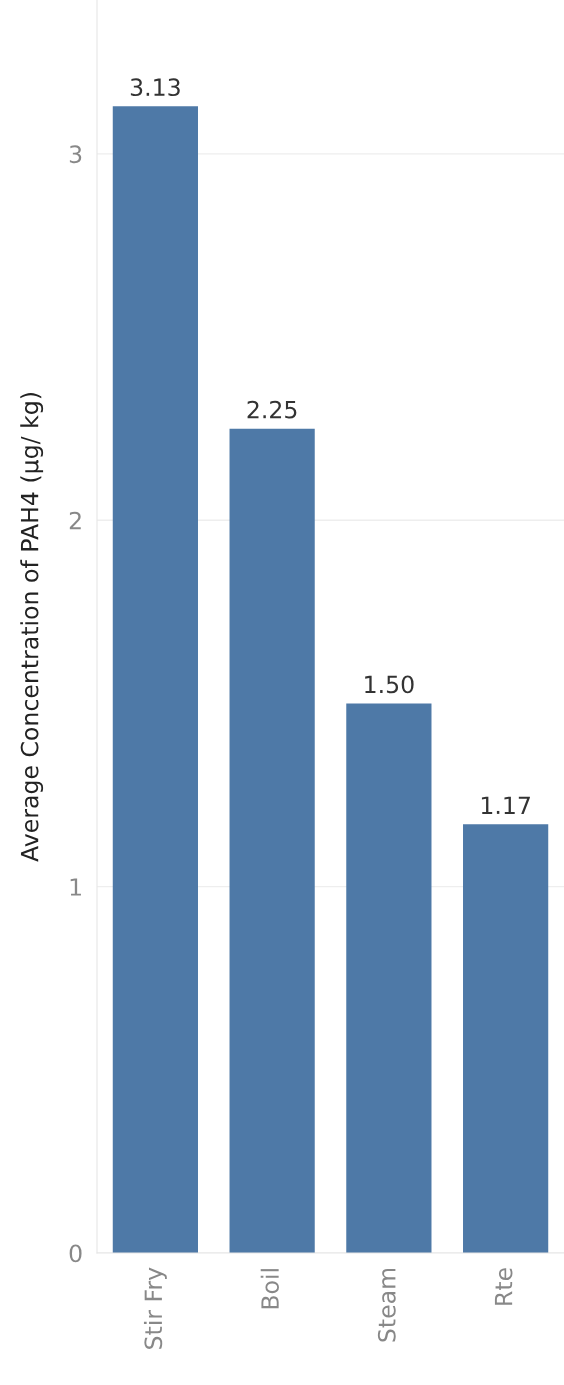 This screenshot has height=1385, width=564. What do you see at coordinates (75, 154) in the screenshot?
I see `y-tick-label: 3` at bounding box center [75, 154].